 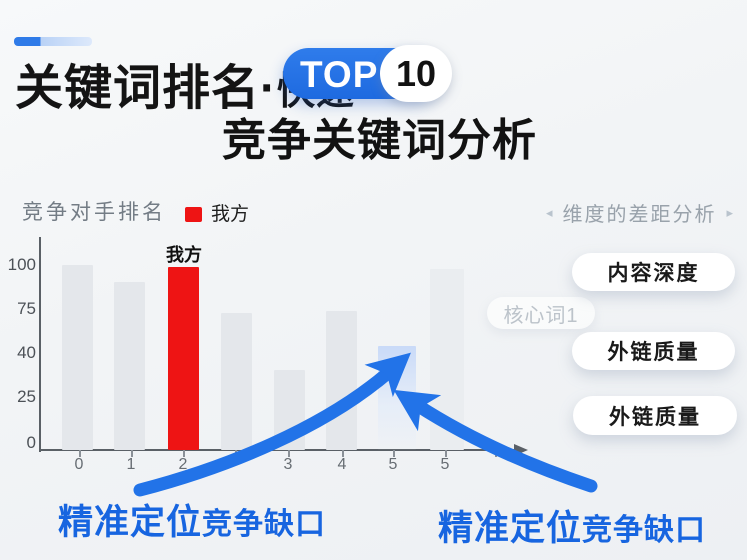 I want to click on y-tick-label: 100, so click(x=21, y=264).